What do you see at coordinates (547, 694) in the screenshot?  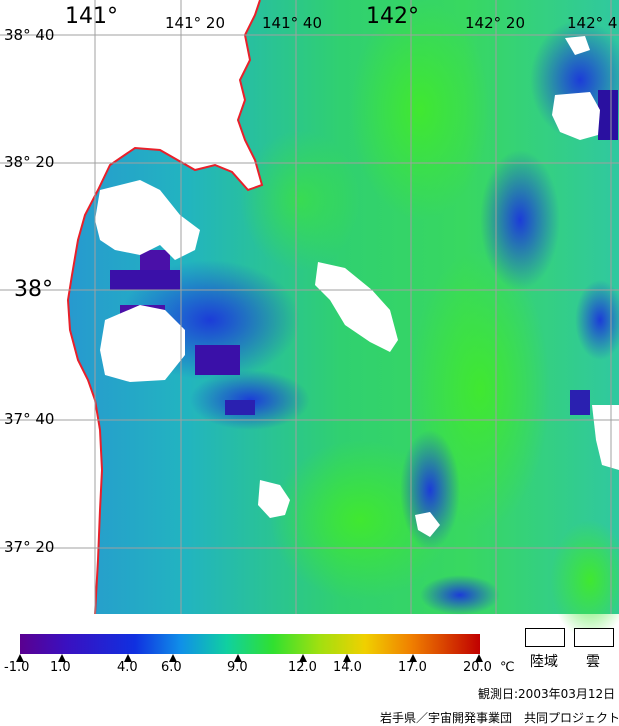 I see `observation-date: 観測日:2003年03月12日` at bounding box center [547, 694].